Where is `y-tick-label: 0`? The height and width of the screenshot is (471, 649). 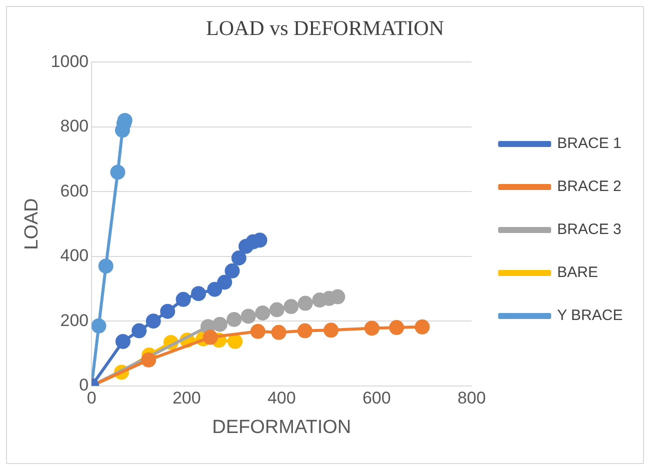 y-tick-label: 0 is located at coordinates (84, 384).